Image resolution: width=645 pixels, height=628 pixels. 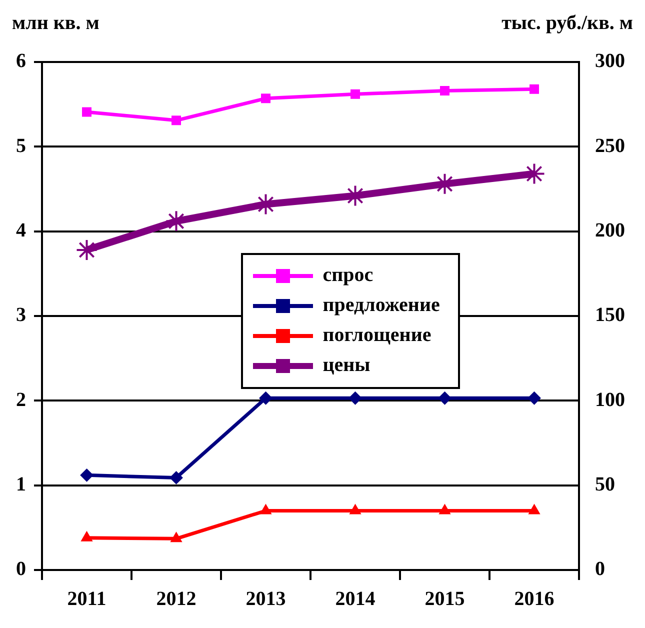 What do you see at coordinates (266, 599) in the screenshot?
I see `x-tick-label: 2013` at bounding box center [266, 599].